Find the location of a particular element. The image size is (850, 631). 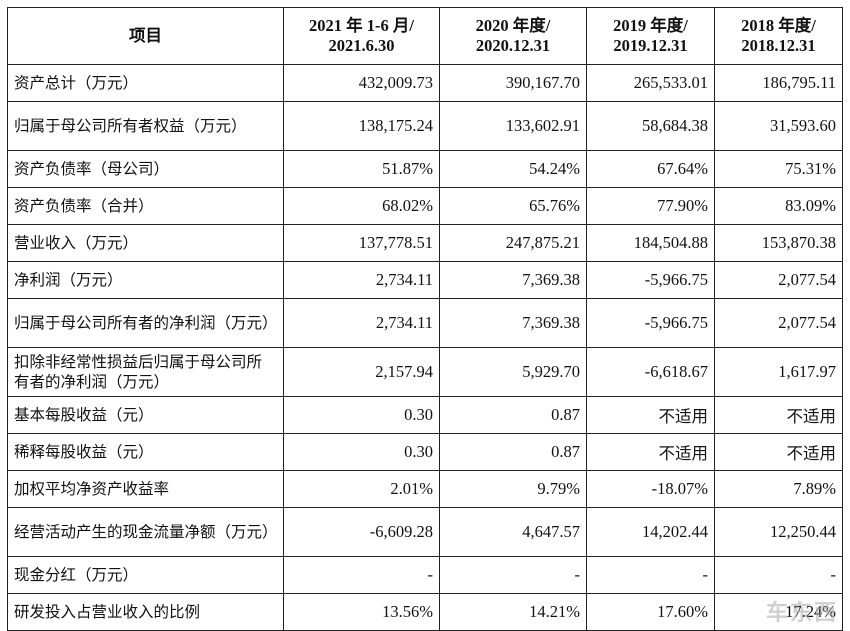

cell-2020: 4,647.57 is located at coordinates (513, 532).